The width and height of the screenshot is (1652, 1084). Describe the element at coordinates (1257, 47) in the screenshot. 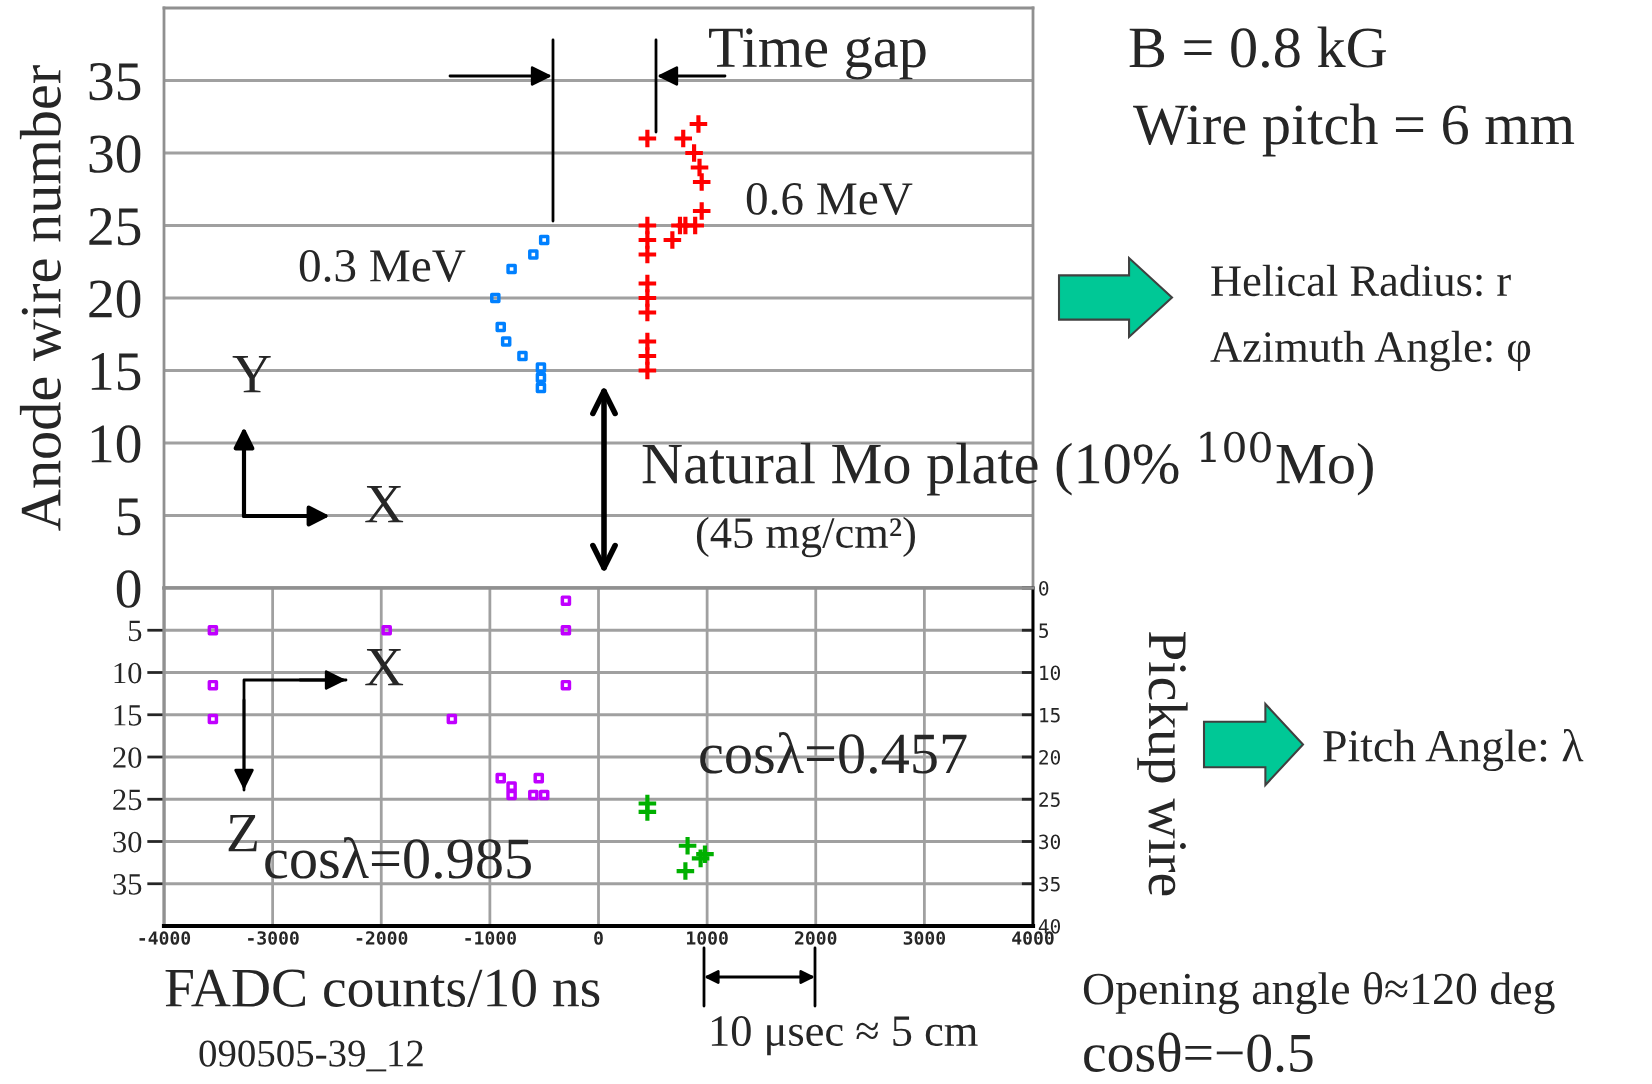

I see `text: B = 0.8 kG` at that location.